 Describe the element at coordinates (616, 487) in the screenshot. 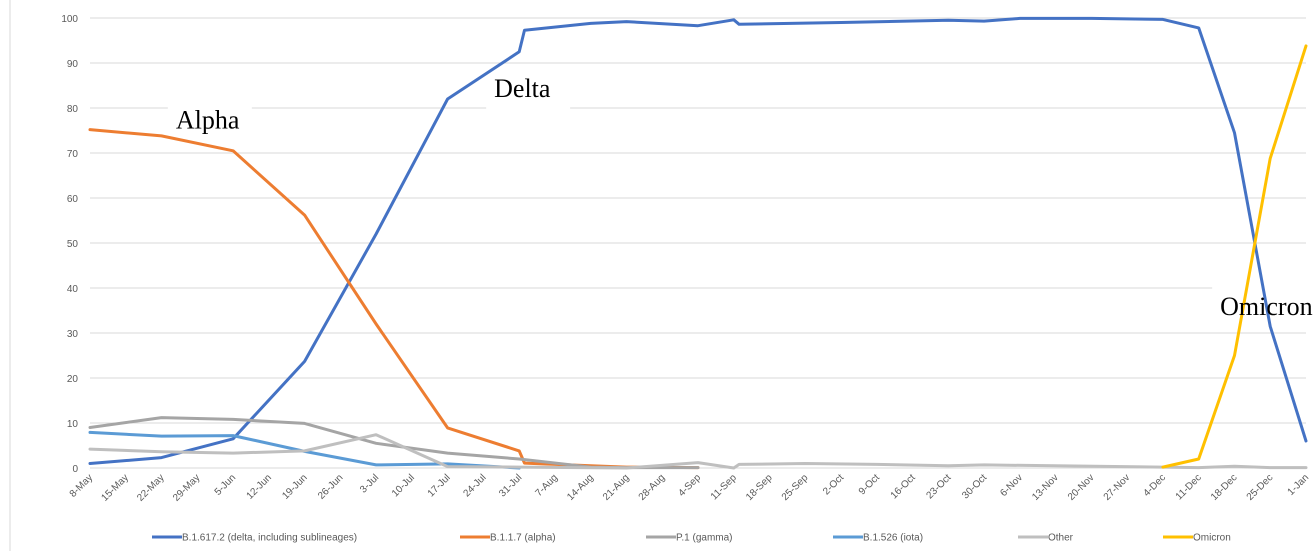

I see `x-tick-label: 21-Aug` at that location.